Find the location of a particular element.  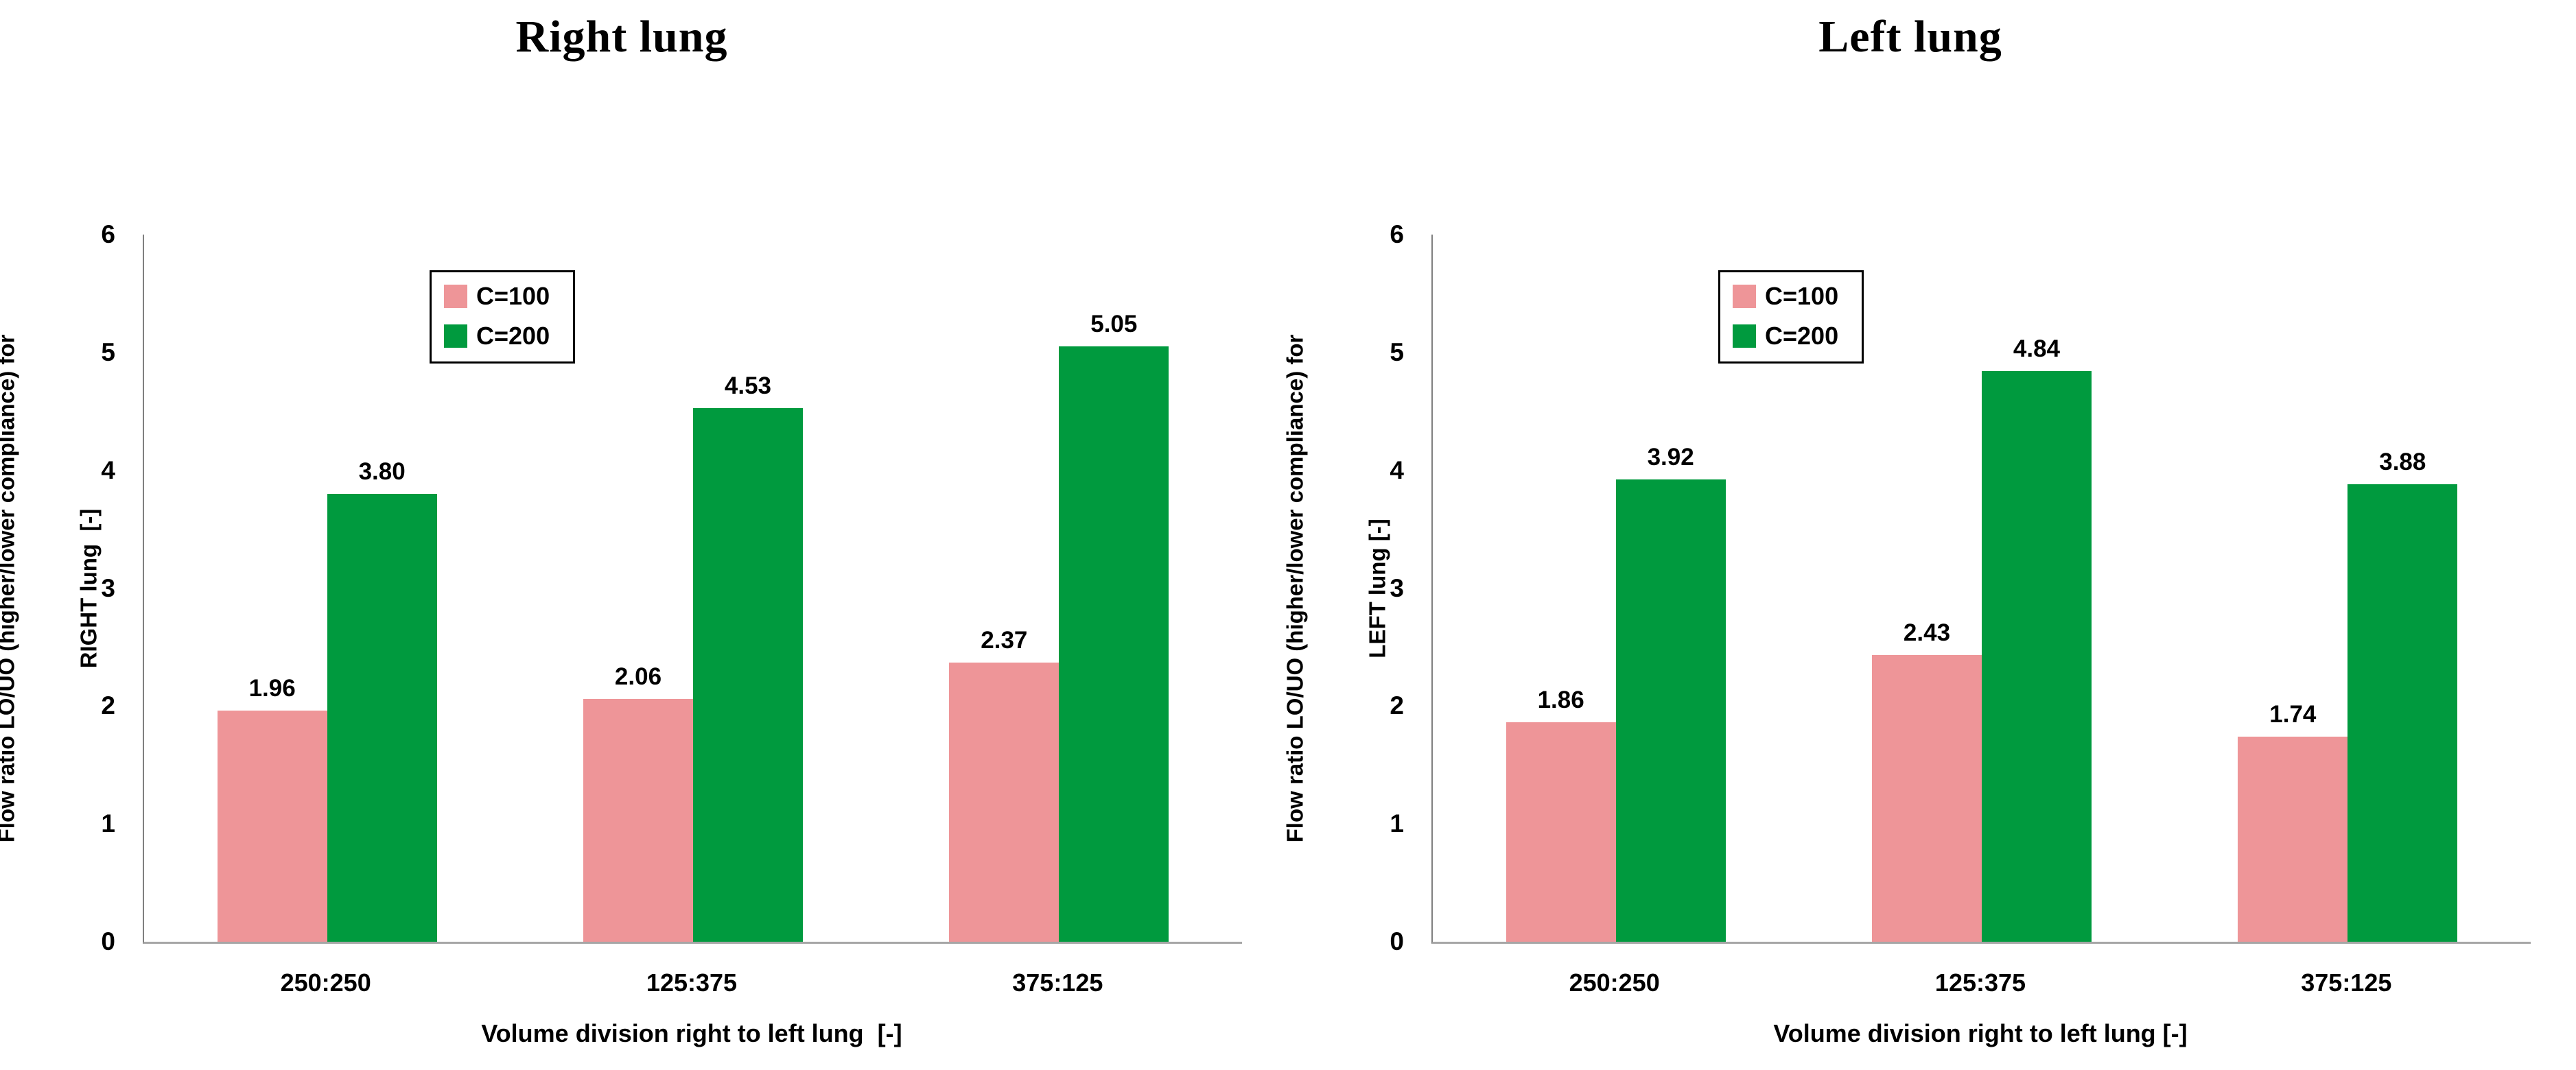

bar-c-100: 2.37 is located at coordinates (1004, 784).